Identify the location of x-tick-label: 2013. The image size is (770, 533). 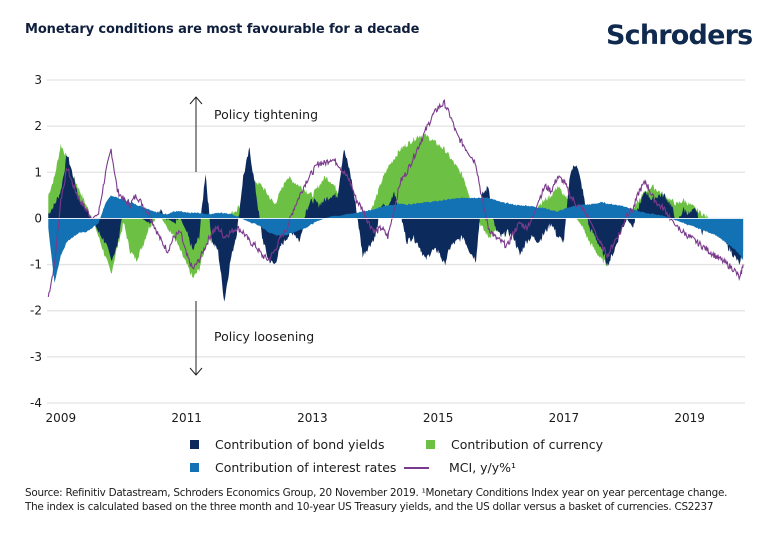
(312, 418).